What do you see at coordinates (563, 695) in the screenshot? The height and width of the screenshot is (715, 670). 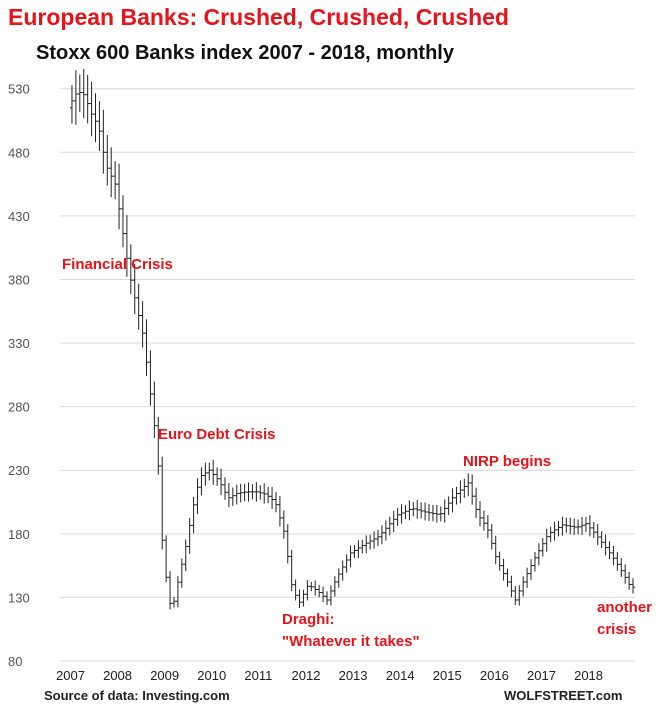 I see `brand-label: WOLFSTREET.com` at bounding box center [563, 695].